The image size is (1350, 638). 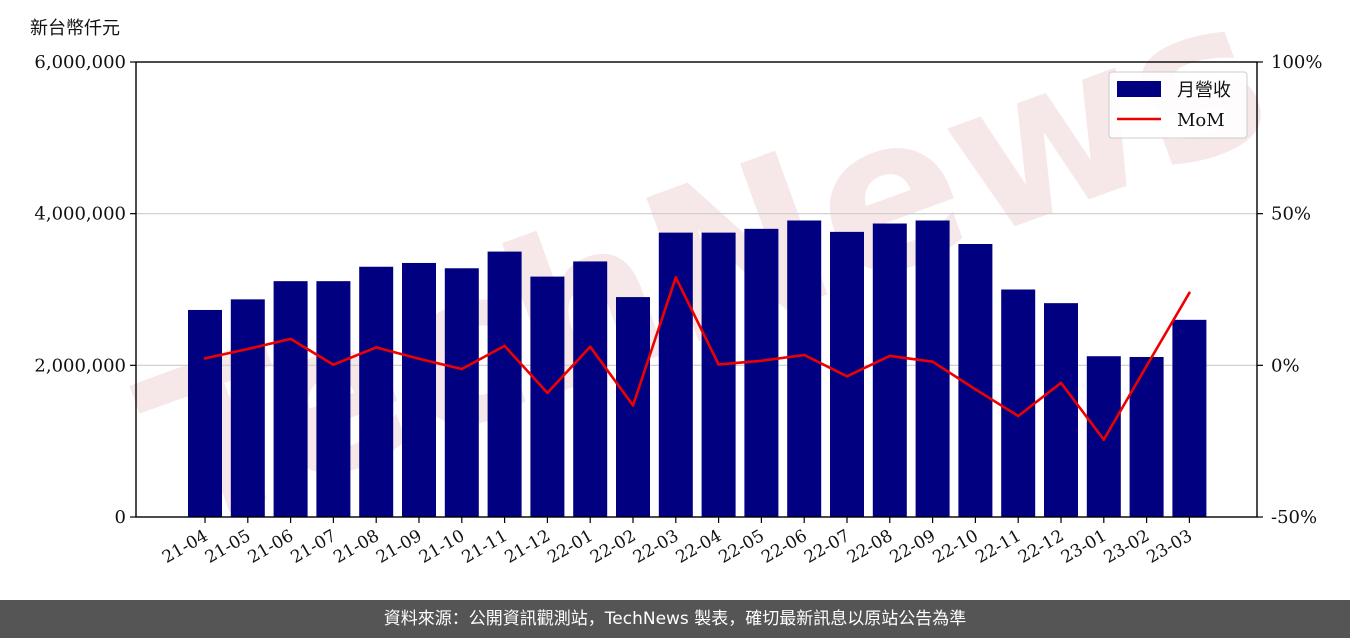 What do you see at coordinates (75, 28) in the screenshot?
I see `y-axis-unit-label: 新台幣仟元` at bounding box center [75, 28].